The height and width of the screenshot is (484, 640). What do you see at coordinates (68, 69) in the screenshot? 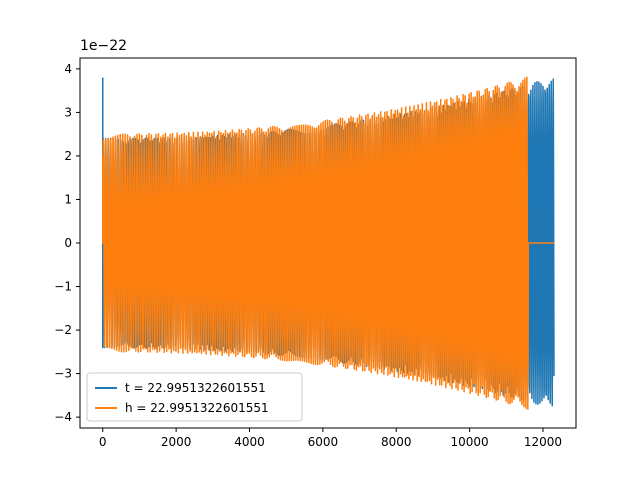
I see `y-tick-label: 4` at bounding box center [68, 69].